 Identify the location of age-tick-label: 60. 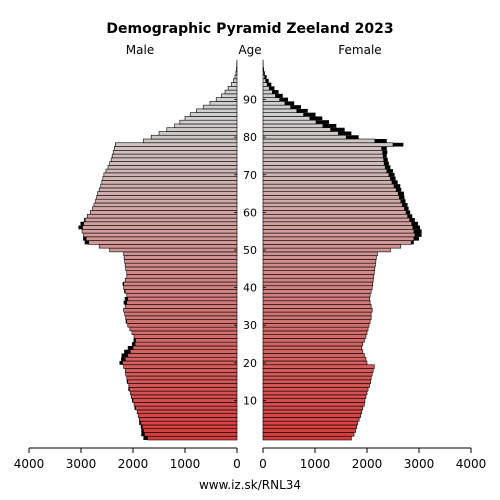
(250, 212).